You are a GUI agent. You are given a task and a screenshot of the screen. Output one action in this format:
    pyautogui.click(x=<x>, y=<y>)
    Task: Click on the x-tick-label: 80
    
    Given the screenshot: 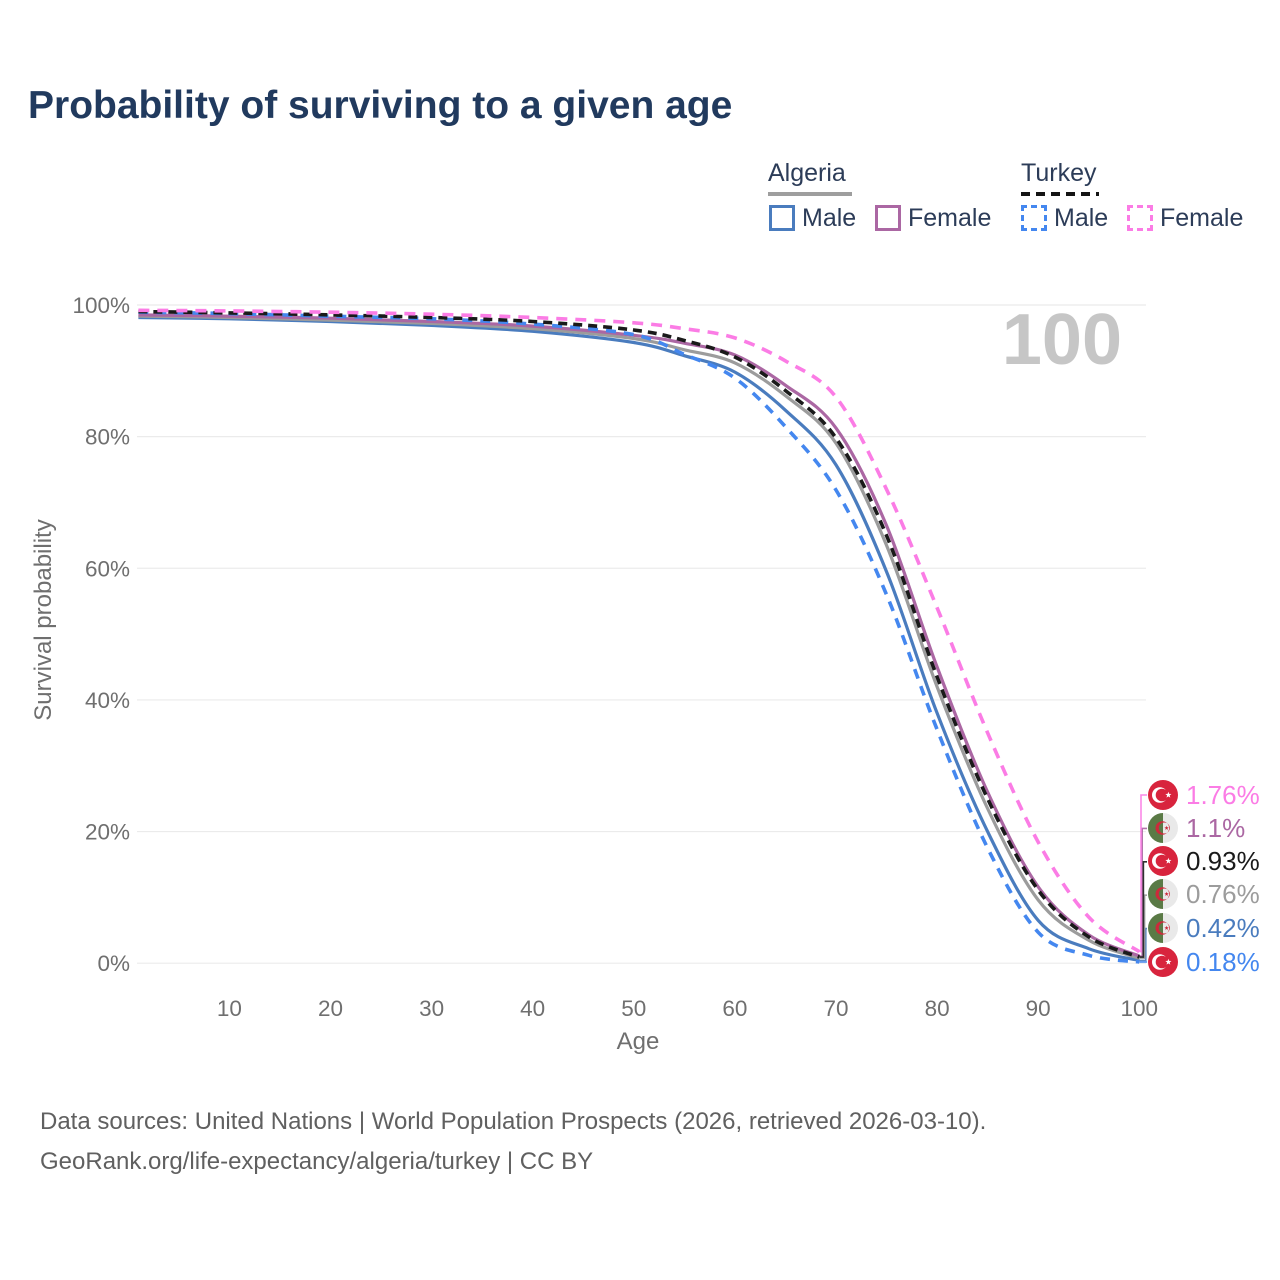 What is the action you would take?
    pyautogui.click(x=937, y=1008)
    